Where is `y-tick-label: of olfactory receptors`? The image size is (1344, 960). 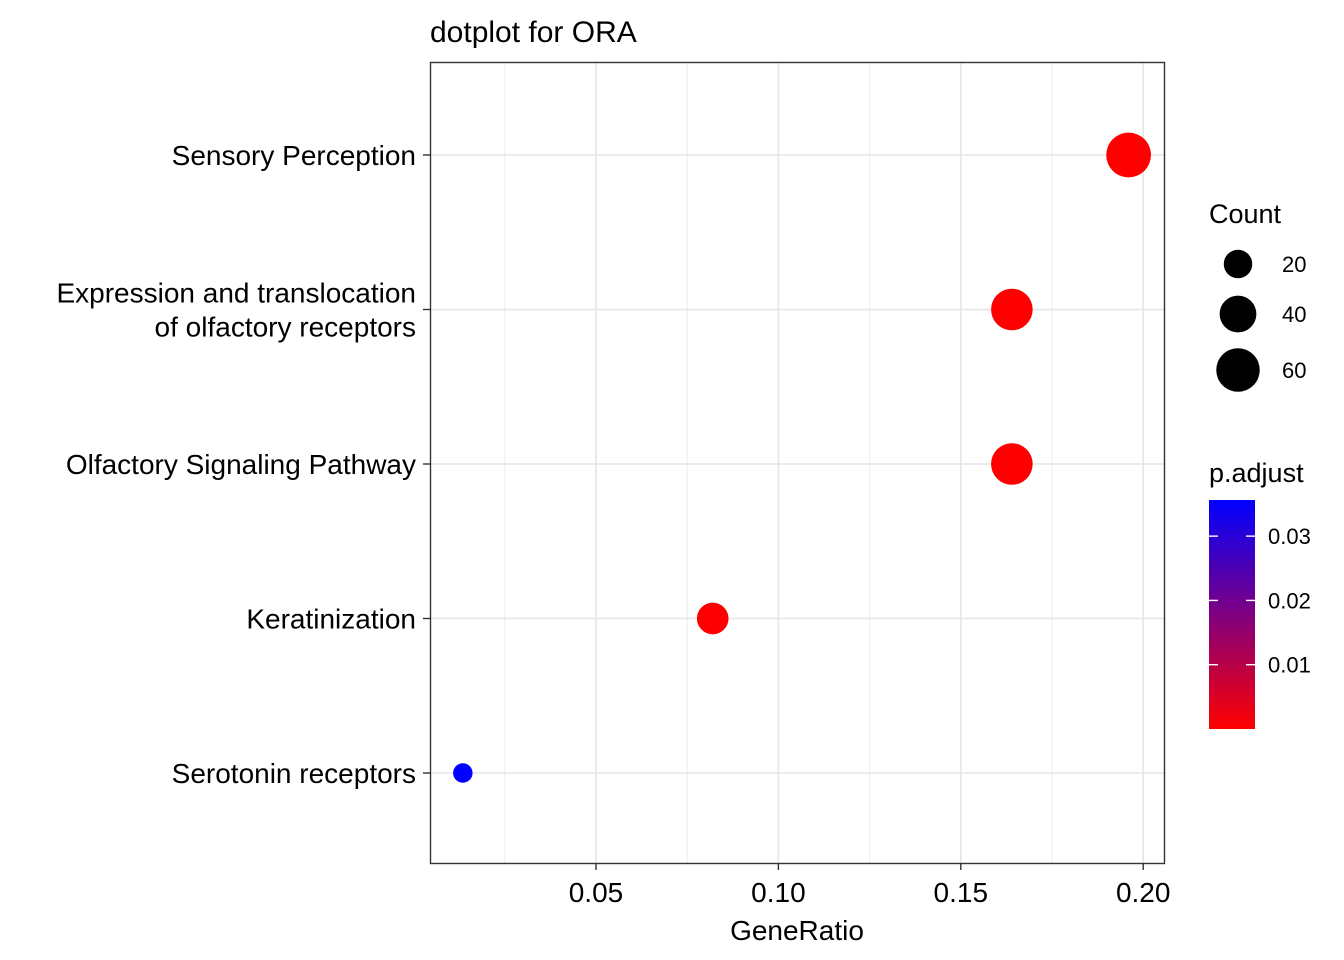
y-tick-label: of olfactory receptors is located at coordinates (285, 327).